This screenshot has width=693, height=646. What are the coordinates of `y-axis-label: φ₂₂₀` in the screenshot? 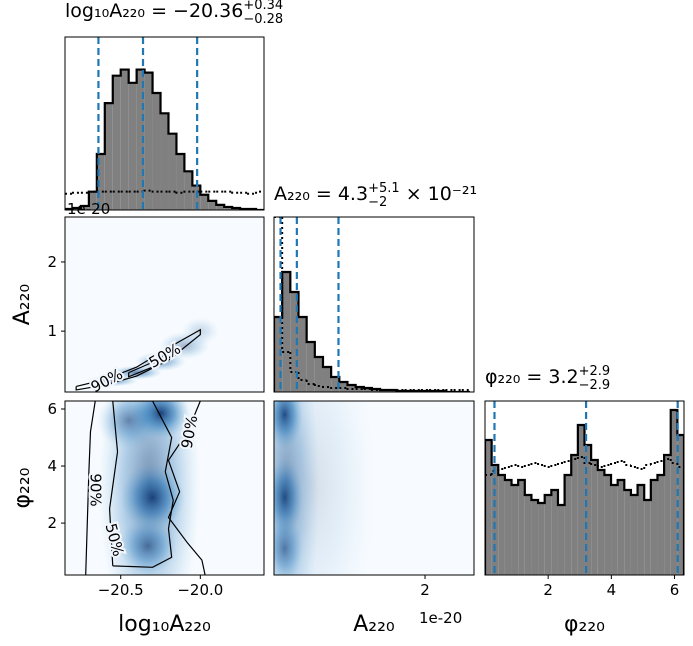 It's located at (22, 487).